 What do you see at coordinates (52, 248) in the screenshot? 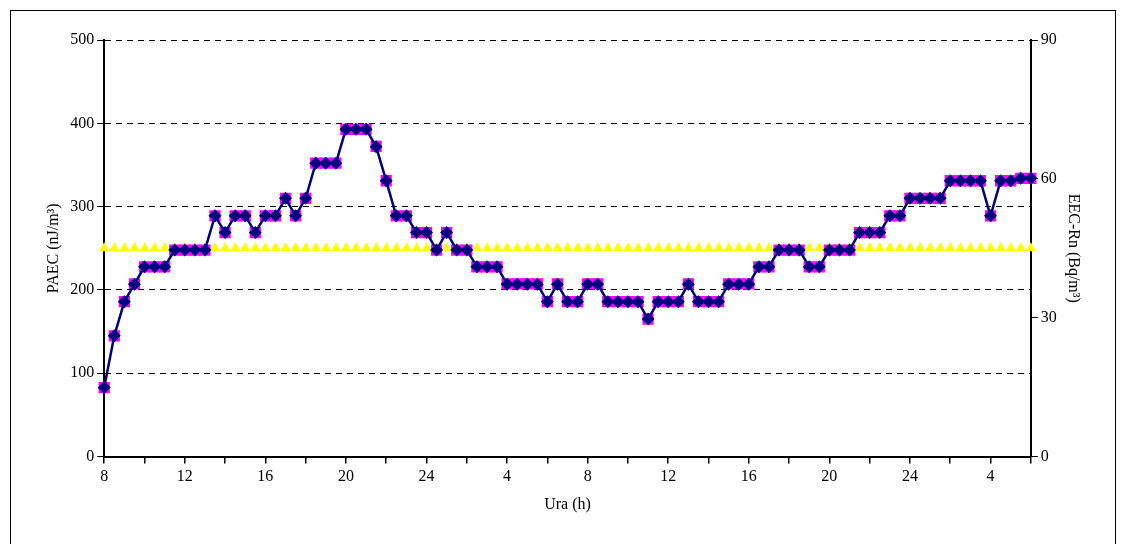
I see `y-axis-title: PAEC (nJ/m³)` at bounding box center [52, 248].